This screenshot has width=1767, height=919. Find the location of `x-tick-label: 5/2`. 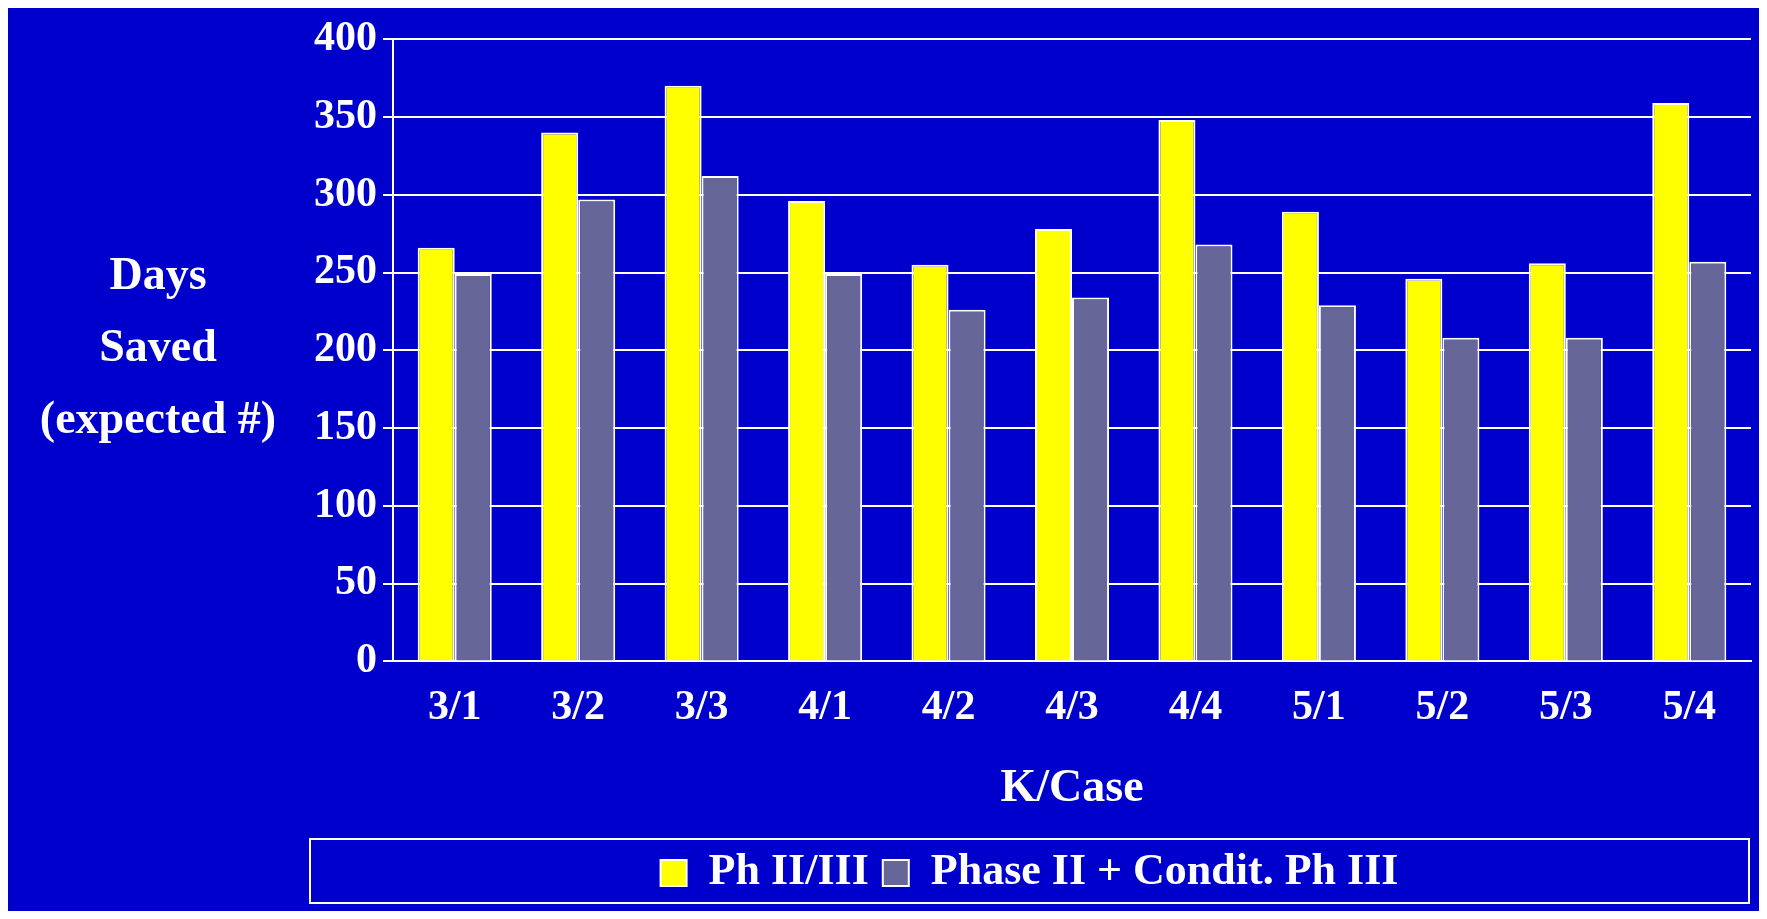

x-tick-label: 5/2 is located at coordinates (1442, 705).